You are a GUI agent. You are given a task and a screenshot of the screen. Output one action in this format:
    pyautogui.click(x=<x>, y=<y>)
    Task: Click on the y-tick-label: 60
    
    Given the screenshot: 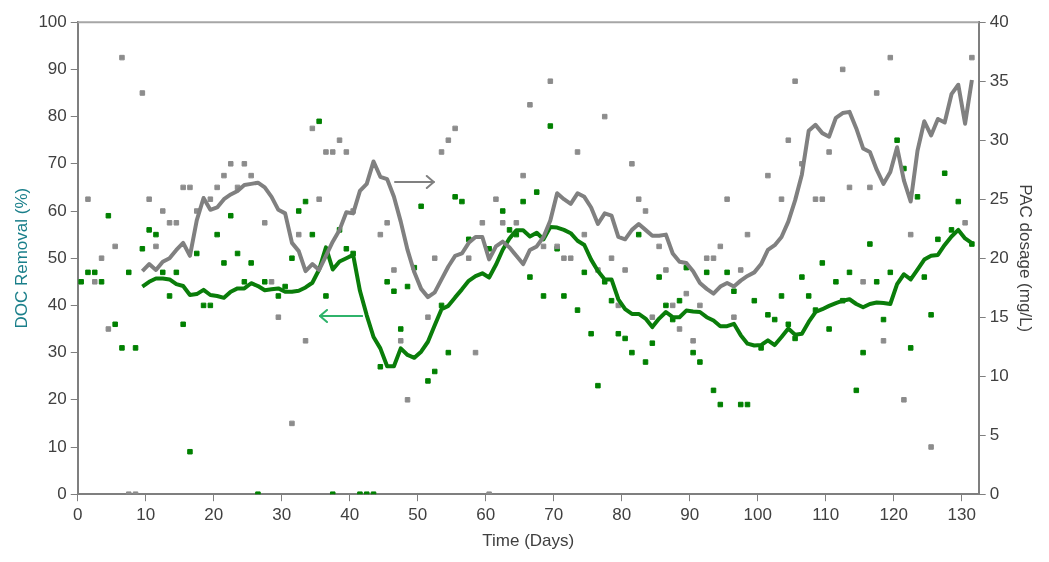 What is the action you would take?
    pyautogui.click(x=57, y=210)
    